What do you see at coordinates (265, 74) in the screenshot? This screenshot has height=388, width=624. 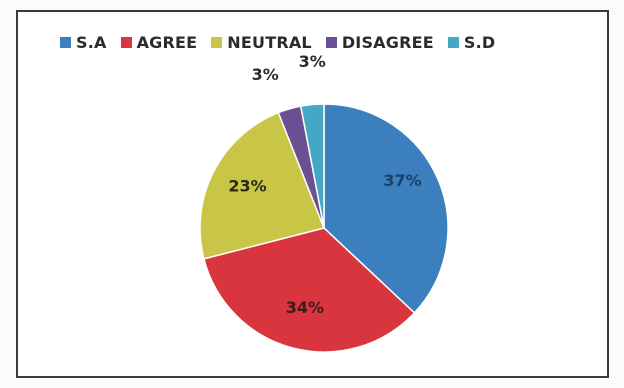 I see `pie-label-disagree: 3%` at bounding box center [265, 74].